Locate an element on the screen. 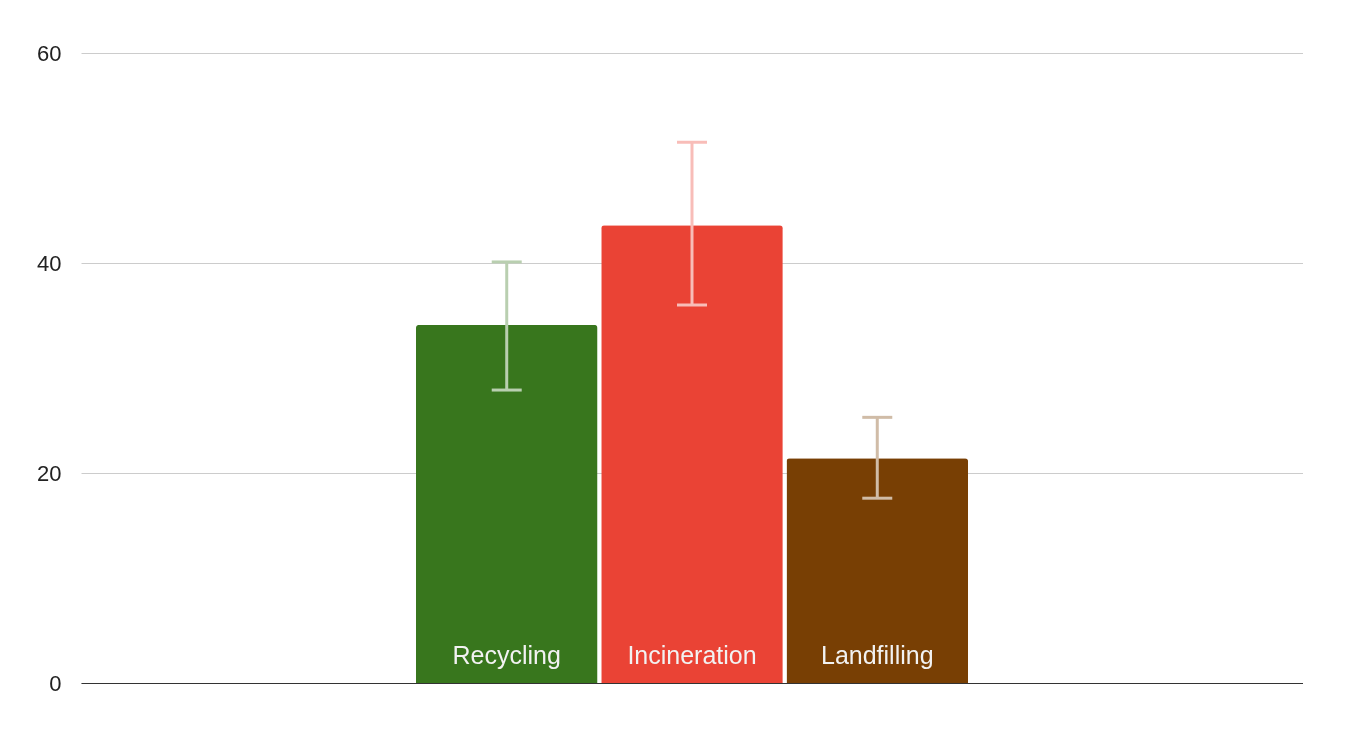 This screenshot has height=746, width=1348. series-label: Incineration is located at coordinates (692, 655).